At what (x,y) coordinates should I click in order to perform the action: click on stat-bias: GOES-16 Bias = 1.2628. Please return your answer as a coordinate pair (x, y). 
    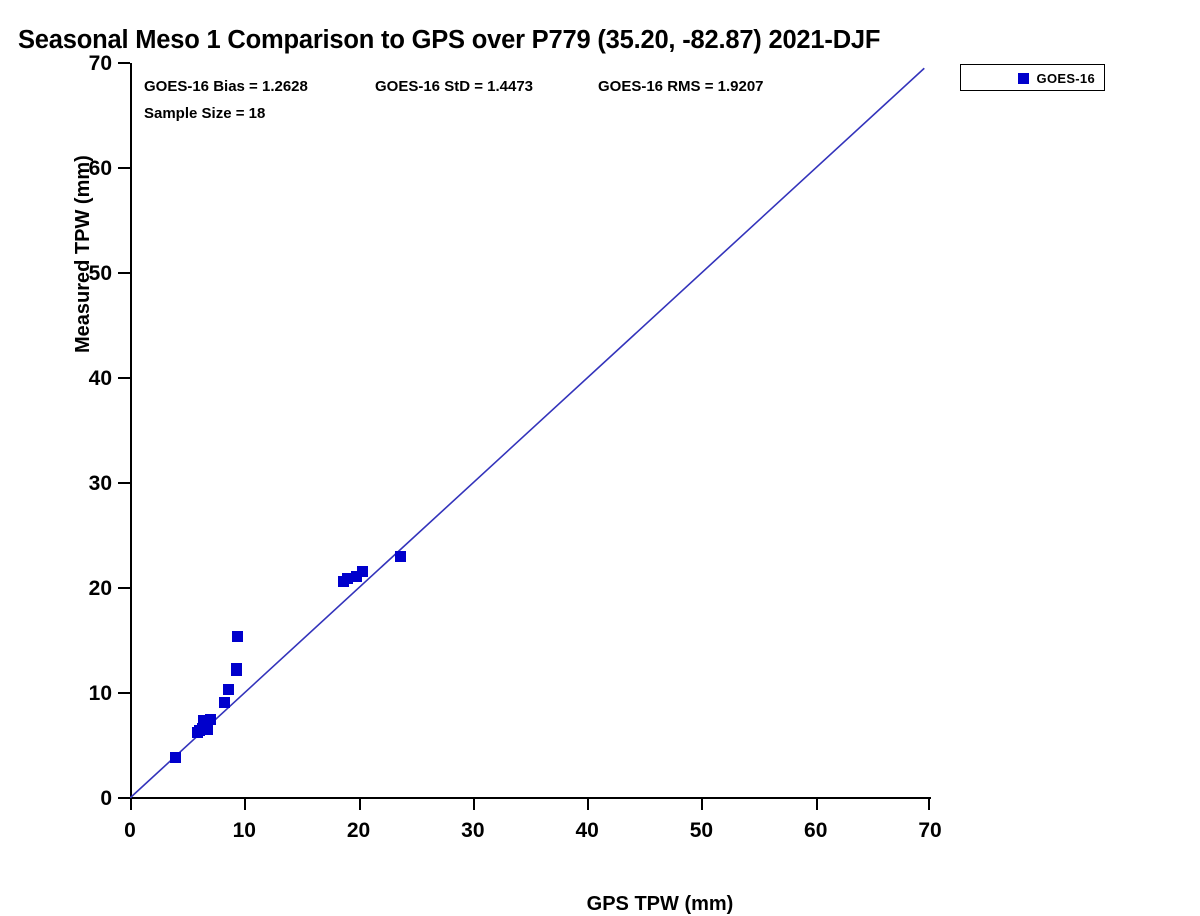
    Looking at the image, I should click on (226, 86).